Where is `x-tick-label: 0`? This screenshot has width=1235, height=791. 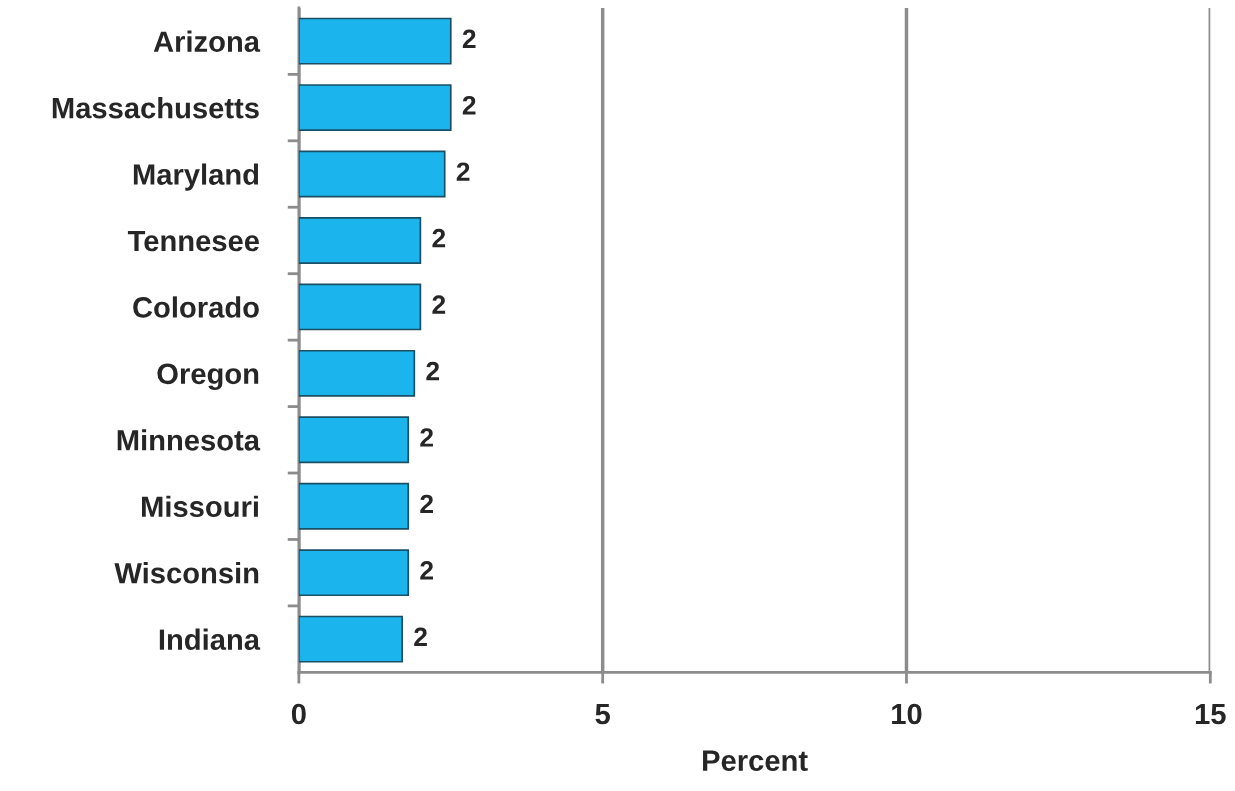 x-tick-label: 0 is located at coordinates (298, 714).